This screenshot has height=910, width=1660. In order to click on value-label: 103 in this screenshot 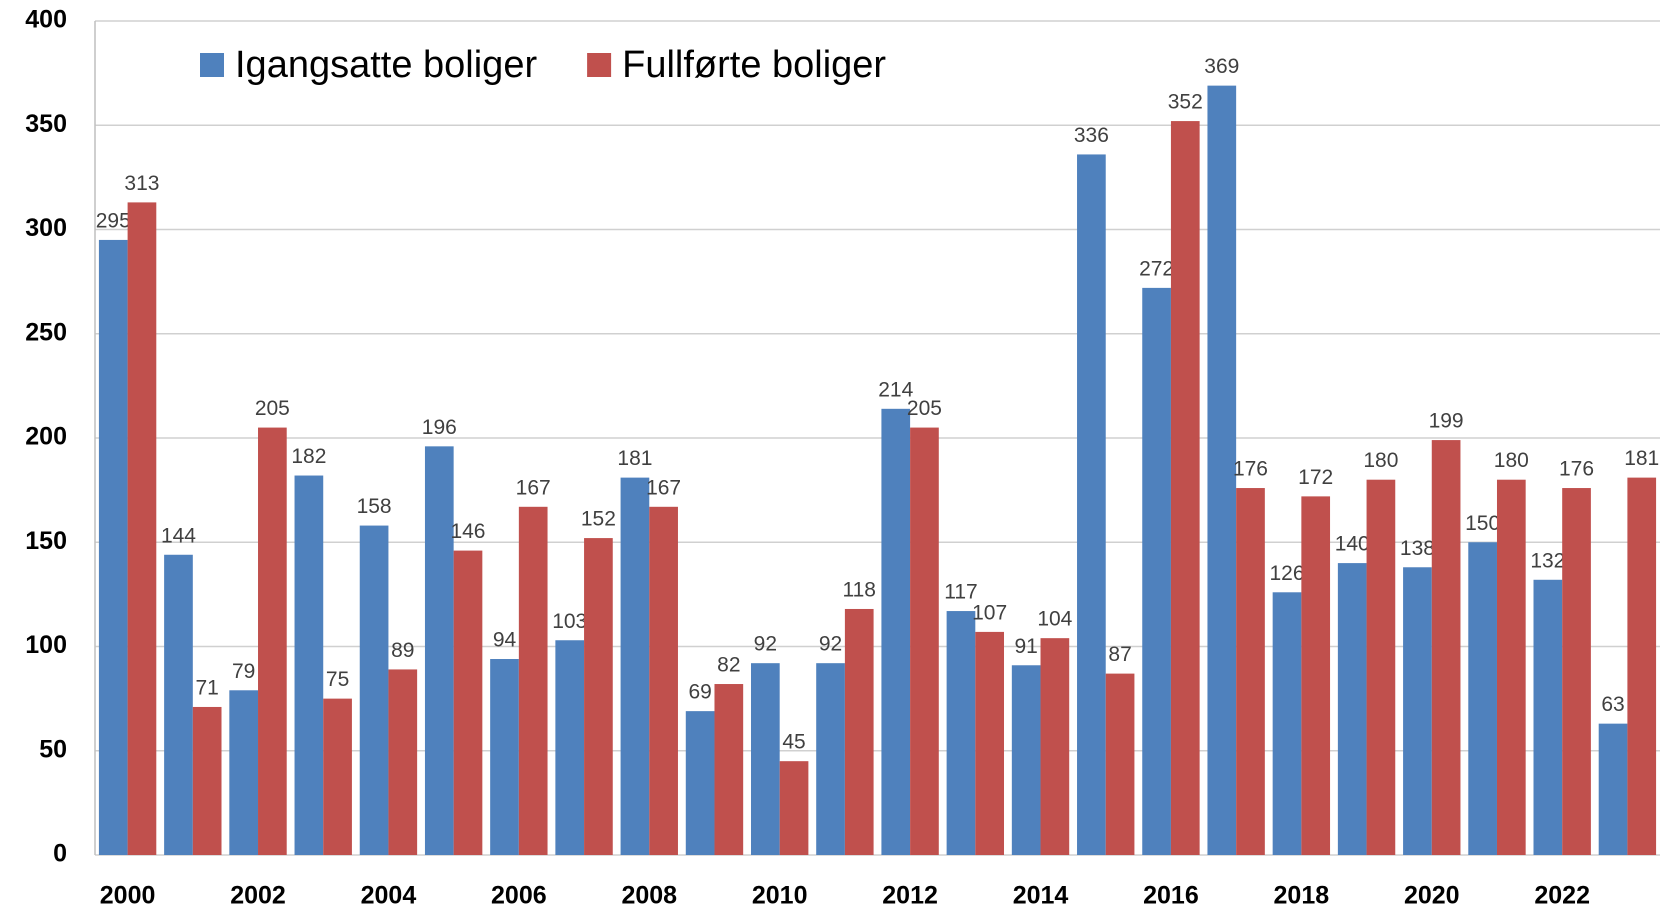, I will do `click(569, 621)`.